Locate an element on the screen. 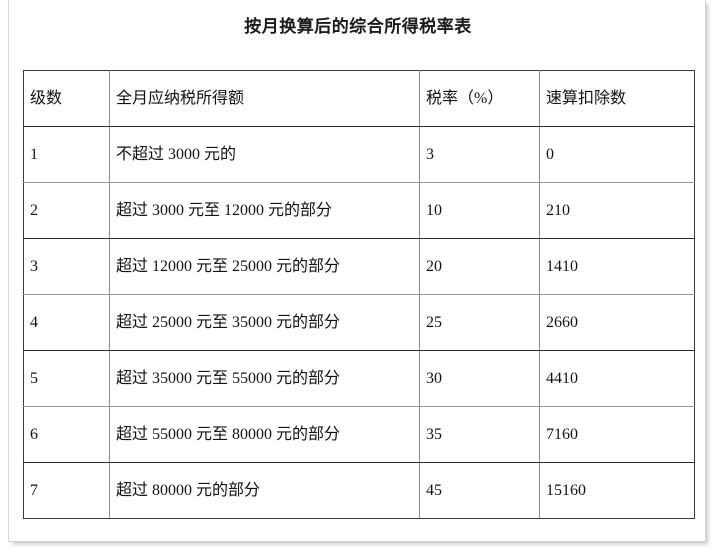  cell-deduct: 0 is located at coordinates (617, 154).